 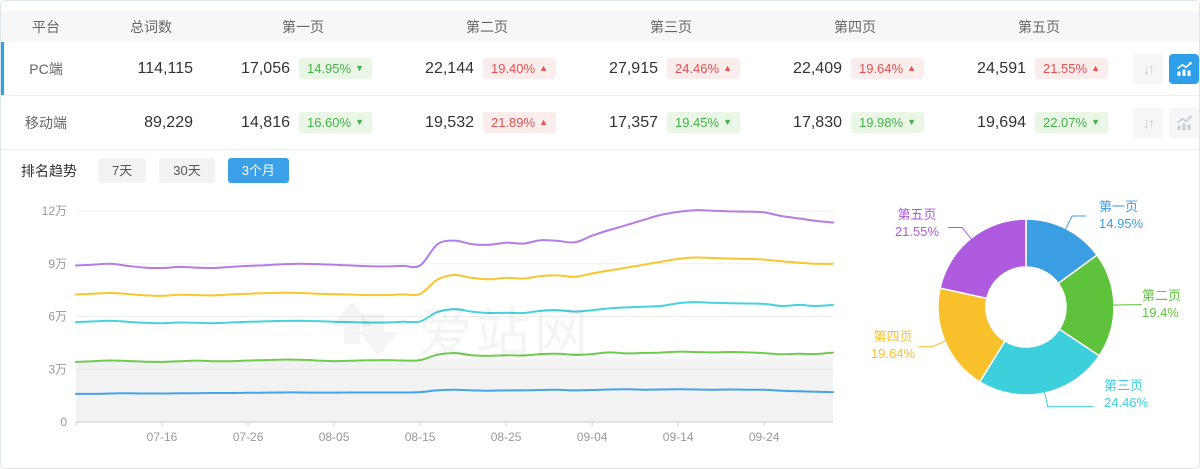 What do you see at coordinates (671, 26) in the screenshot?
I see `col-page3: 第三页` at bounding box center [671, 26].